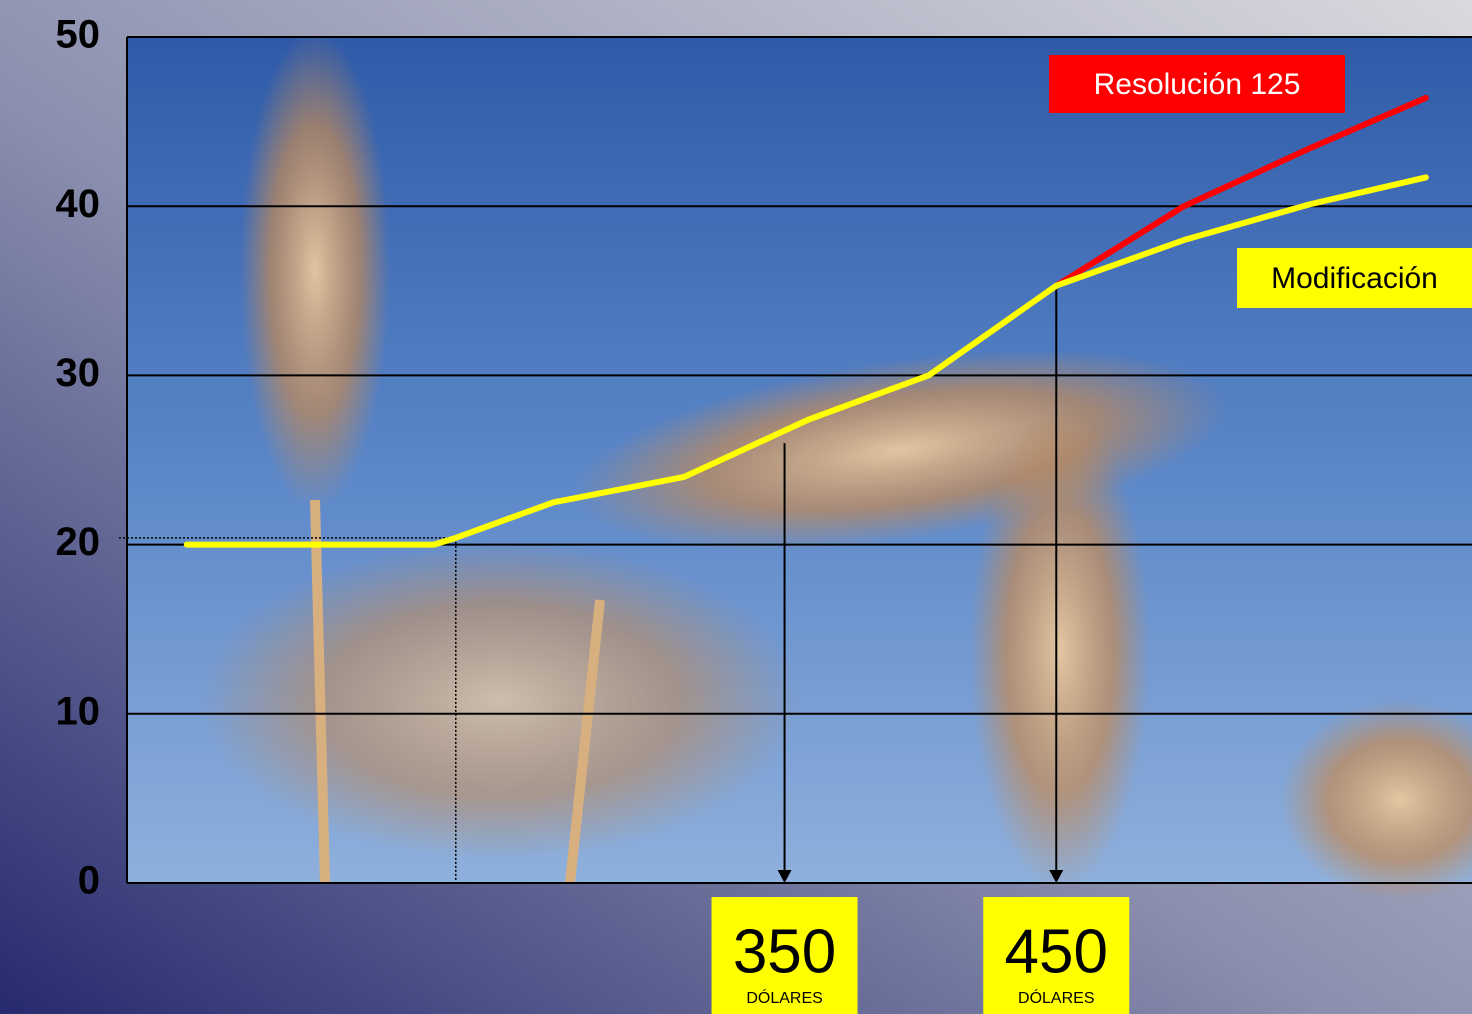  I want to click on y-tick-label: 0, so click(89, 881).